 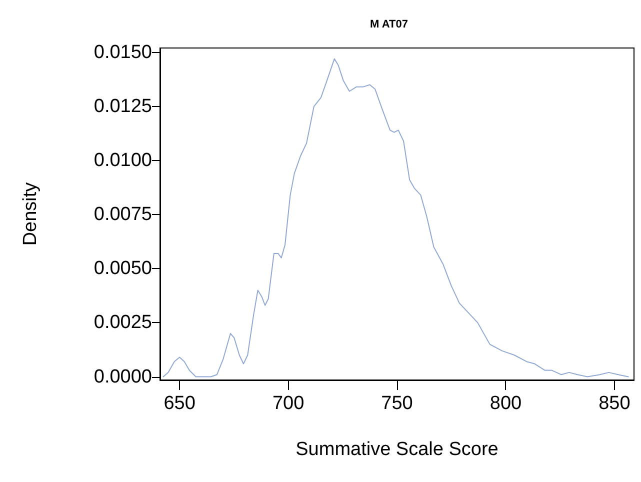 I want to click on y-tick-label: 0.0075, so click(x=123, y=215).